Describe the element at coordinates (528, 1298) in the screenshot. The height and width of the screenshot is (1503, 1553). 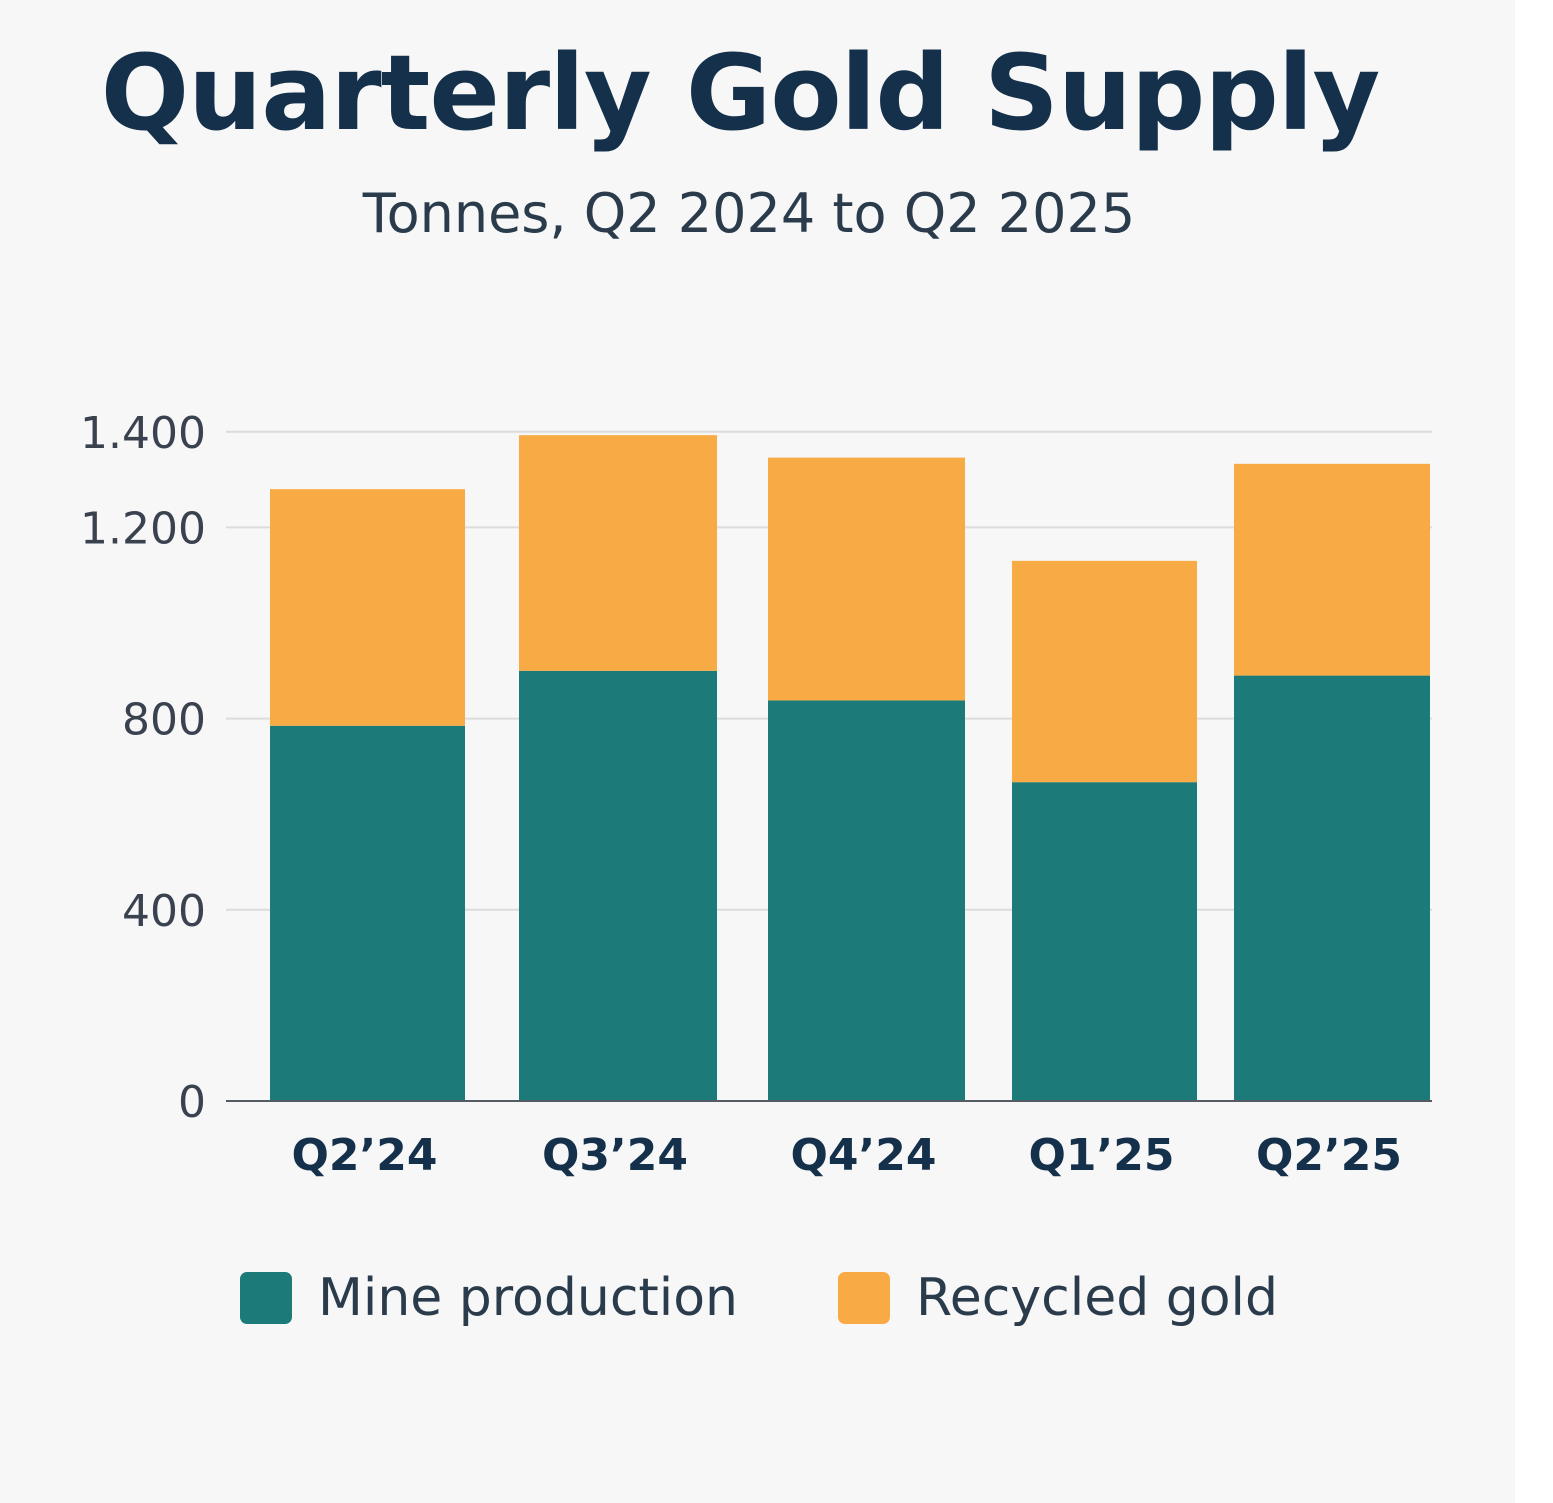
I see `legend-label-mine-production: Mine production` at that location.